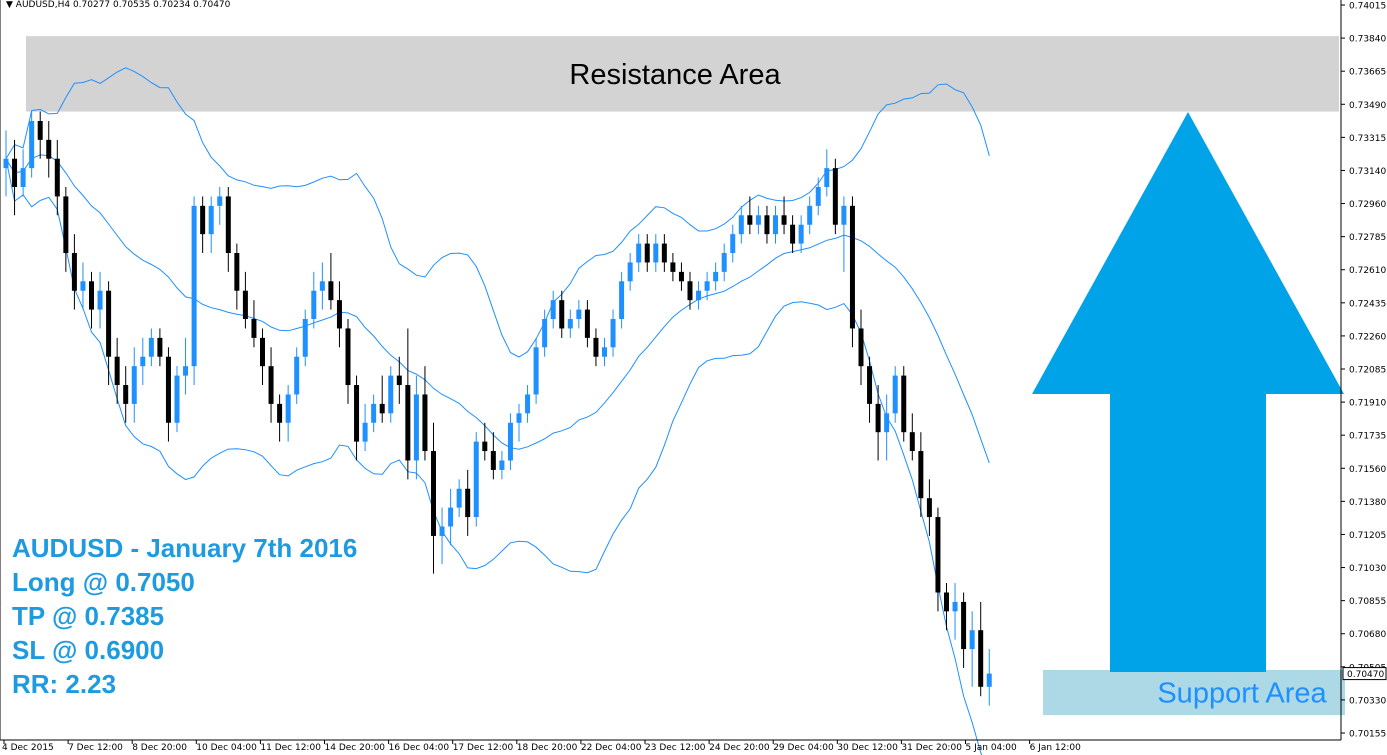  Describe the element at coordinates (1367, 404) in the screenshot. I see `y-tick-label: 0.71910` at that location.